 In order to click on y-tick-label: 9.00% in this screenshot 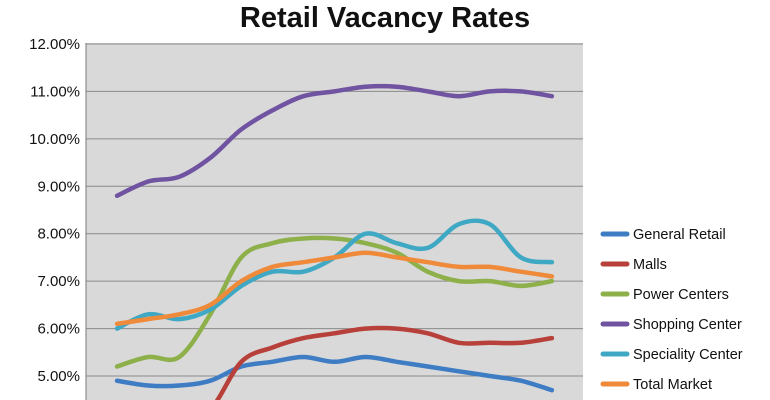, I will do `click(58, 186)`.